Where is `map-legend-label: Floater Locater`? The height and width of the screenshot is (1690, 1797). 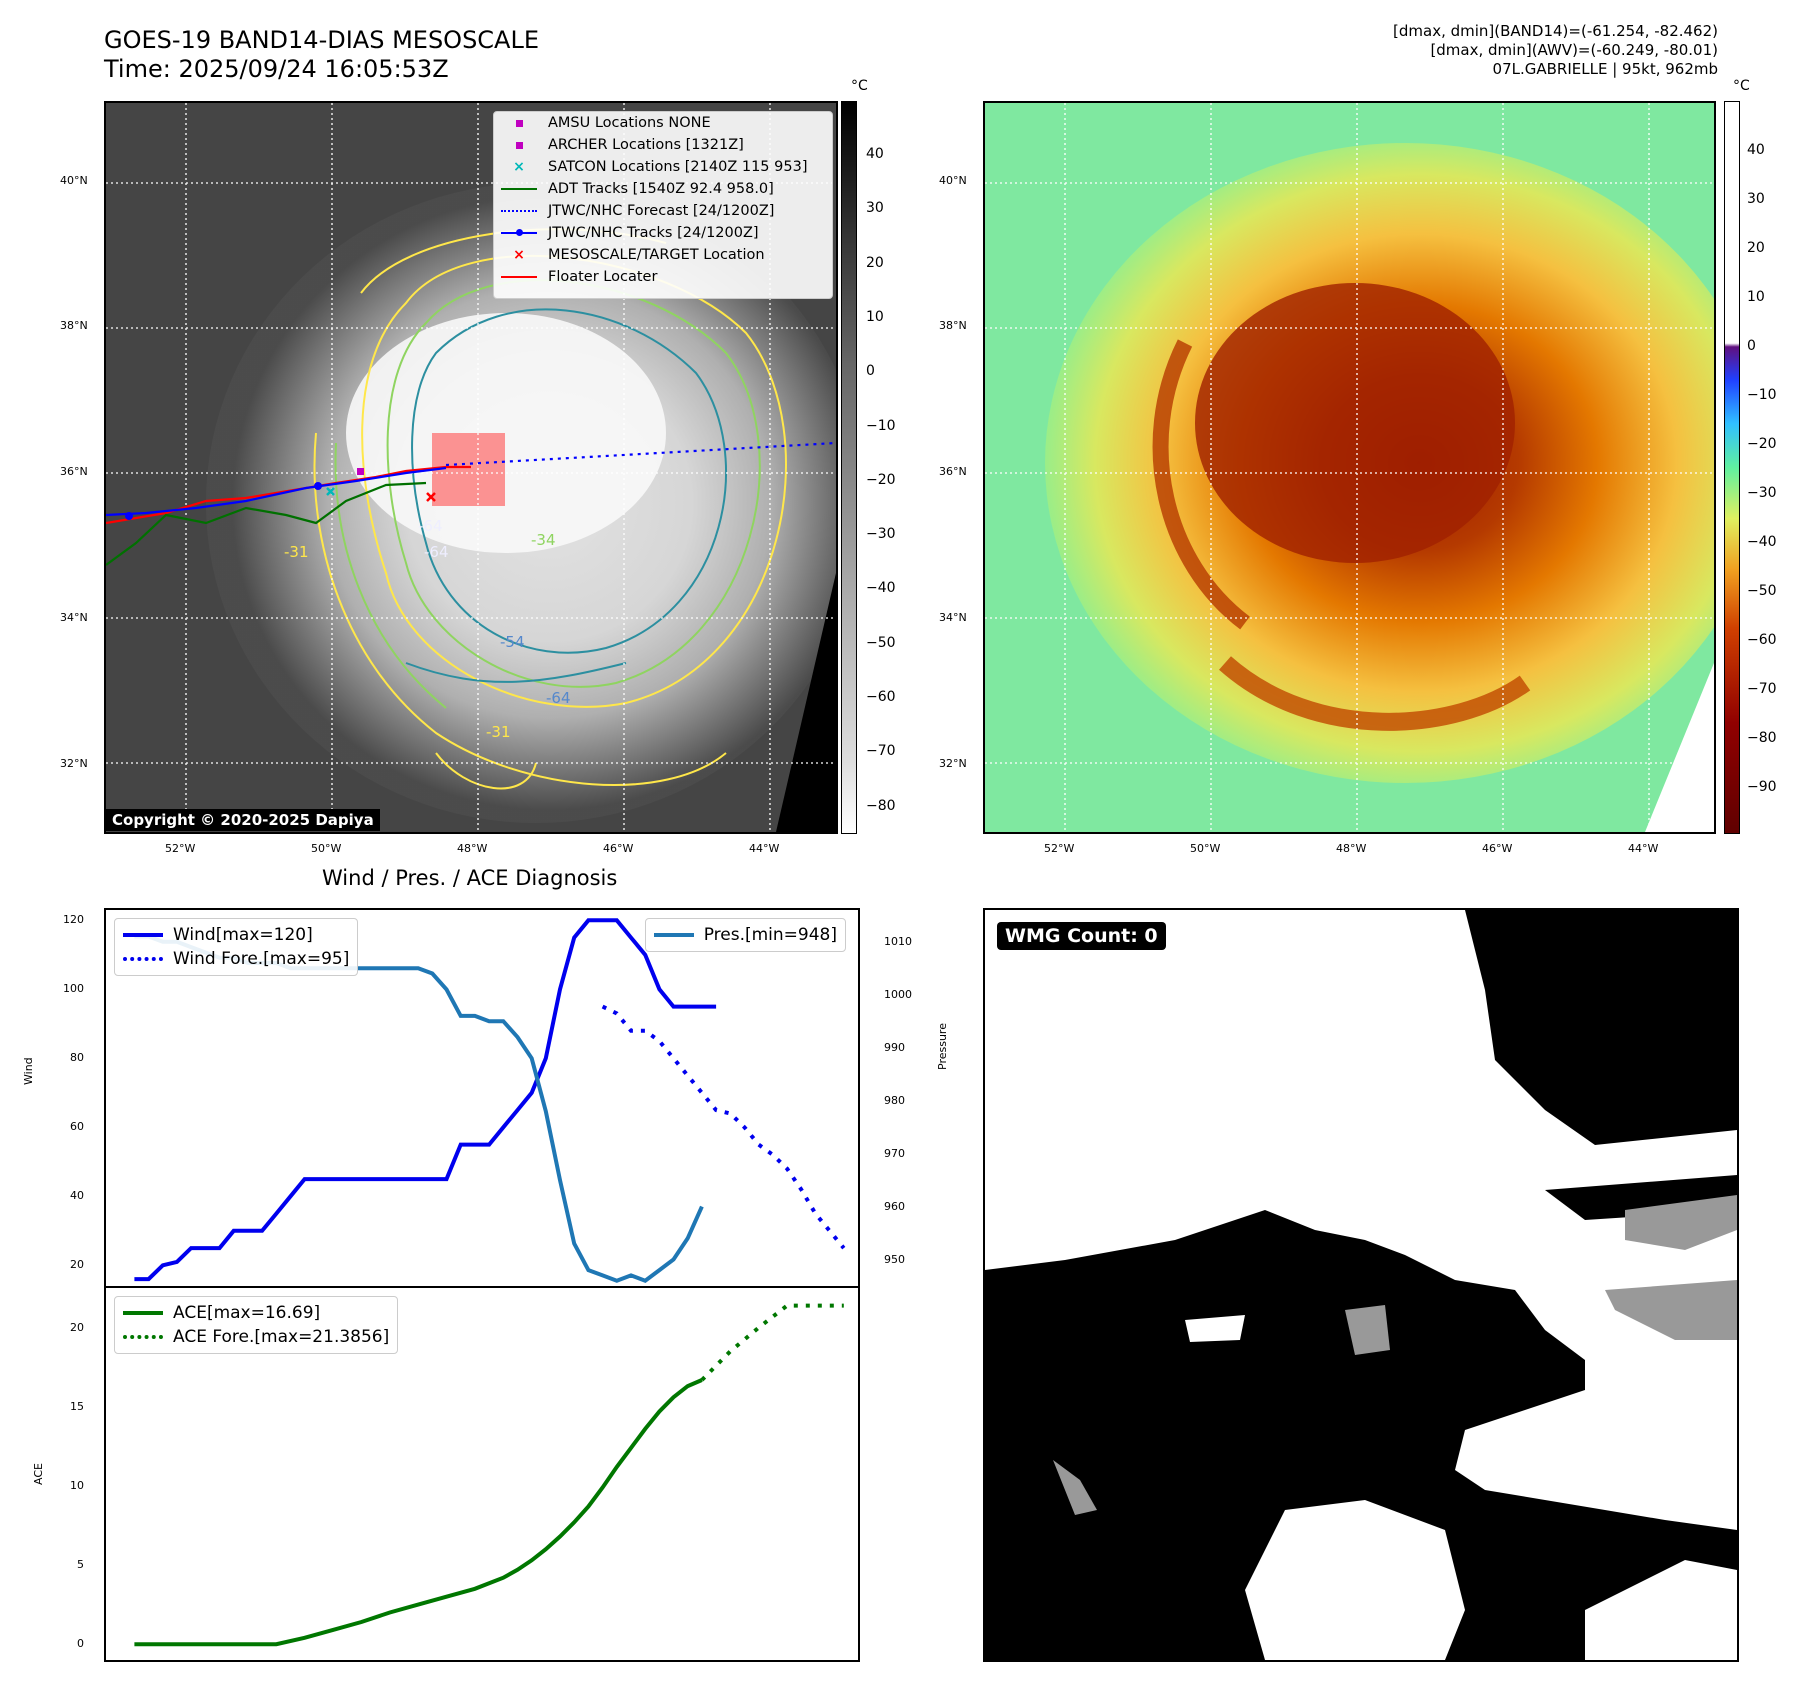
map-legend-label: Floater Locater is located at coordinates (603, 277).